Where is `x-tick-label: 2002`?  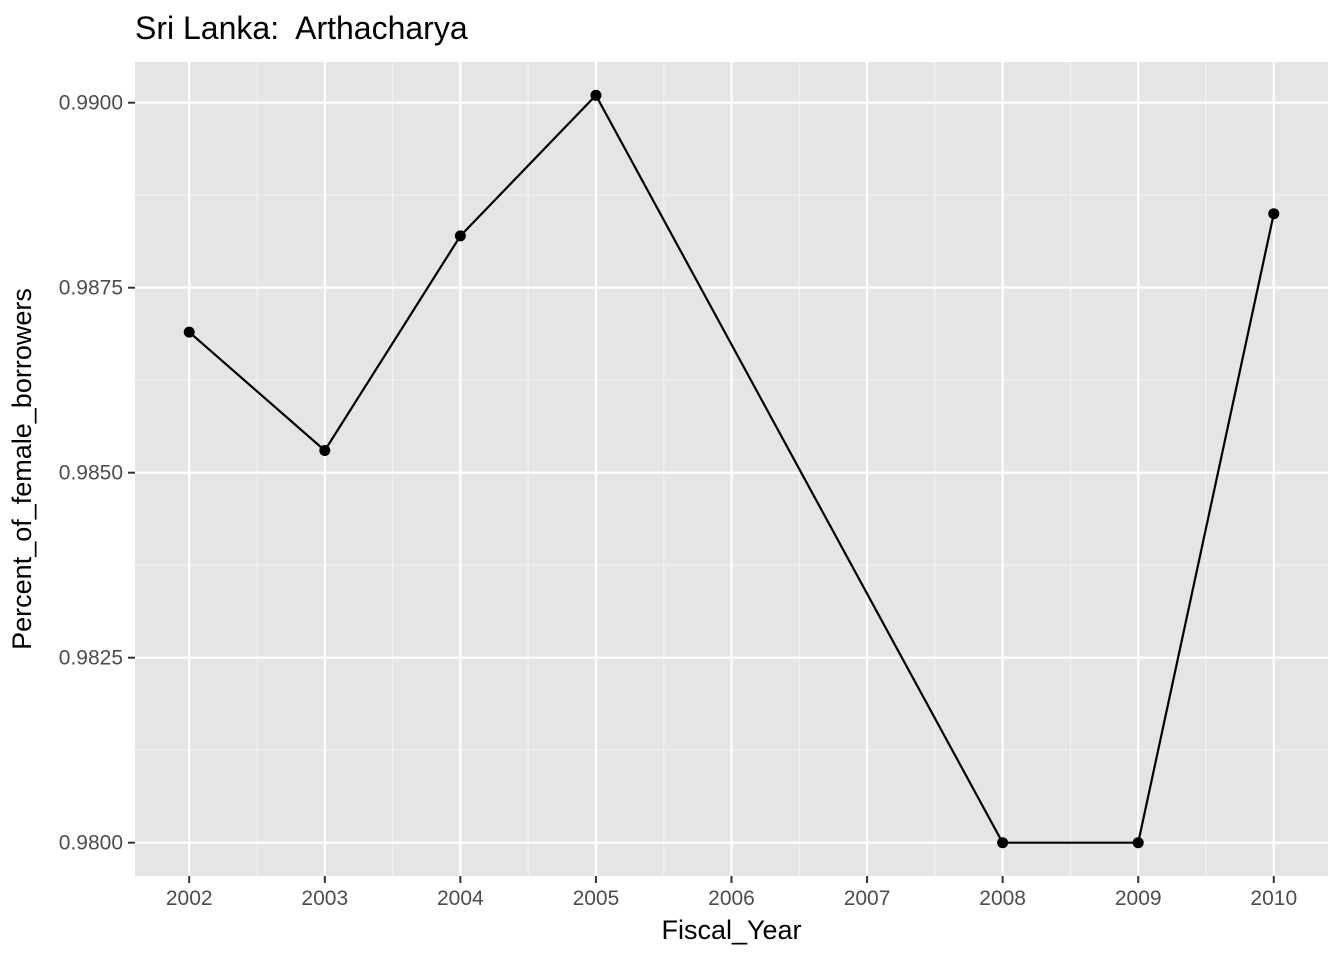 x-tick-label: 2002 is located at coordinates (189, 898).